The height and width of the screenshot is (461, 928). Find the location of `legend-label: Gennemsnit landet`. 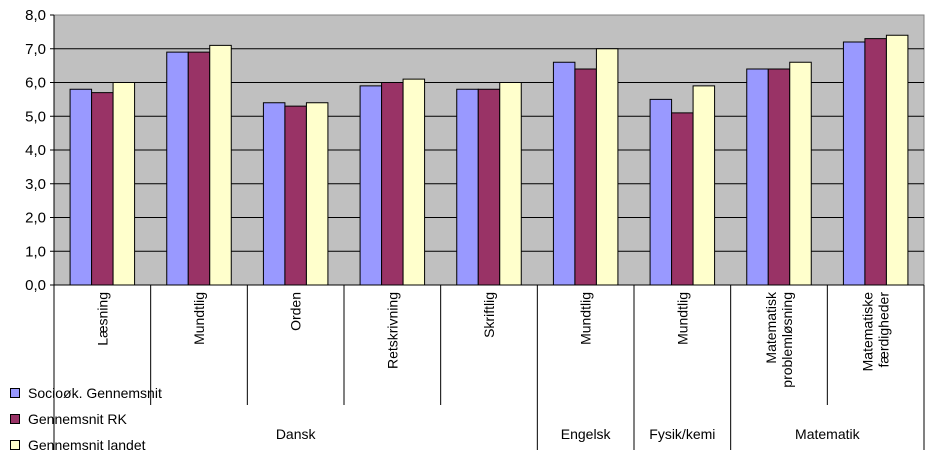

legend-label: Gennemsnit landet is located at coordinates (87, 445).